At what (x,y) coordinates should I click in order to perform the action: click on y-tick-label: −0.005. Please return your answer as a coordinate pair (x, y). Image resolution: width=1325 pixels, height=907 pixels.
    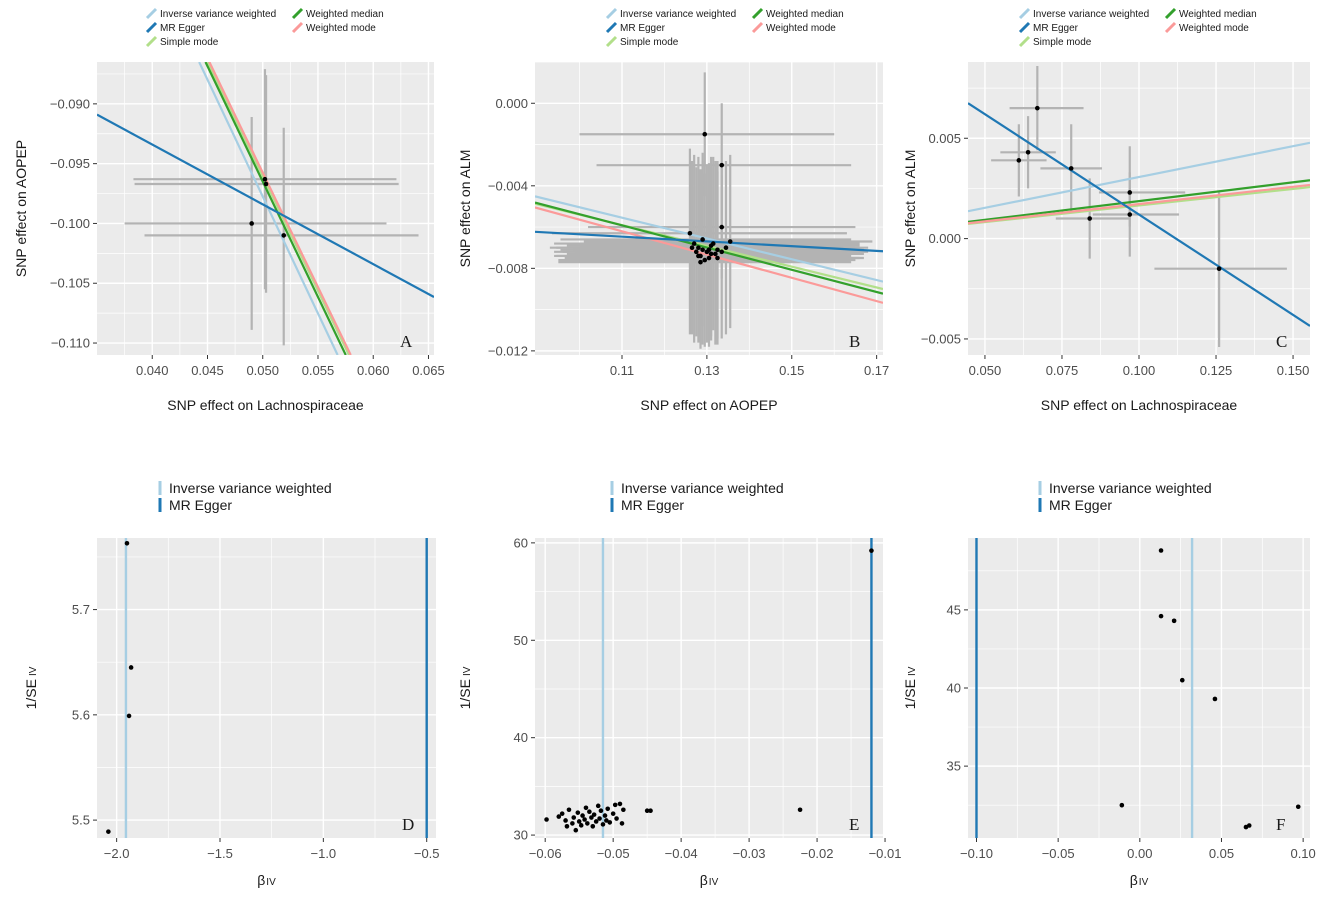
    Looking at the image, I should click on (941, 338).